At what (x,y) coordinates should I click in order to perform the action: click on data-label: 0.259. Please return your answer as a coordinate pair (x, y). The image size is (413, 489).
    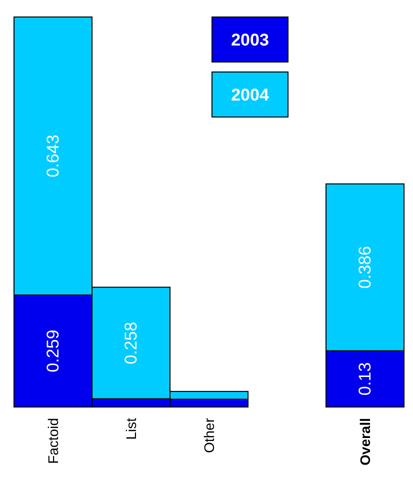
    Looking at the image, I should click on (53, 351).